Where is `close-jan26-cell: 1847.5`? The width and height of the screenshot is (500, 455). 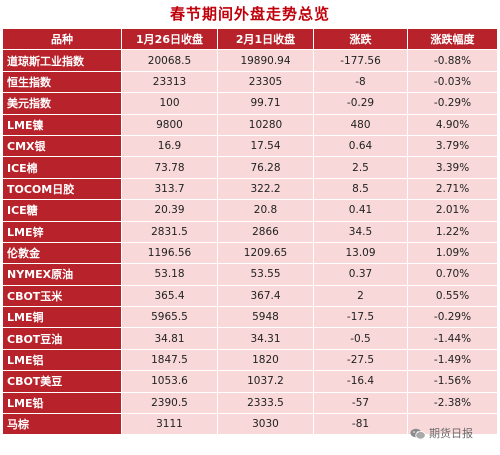
close-jan26-cell: 1847.5 is located at coordinates (169, 360).